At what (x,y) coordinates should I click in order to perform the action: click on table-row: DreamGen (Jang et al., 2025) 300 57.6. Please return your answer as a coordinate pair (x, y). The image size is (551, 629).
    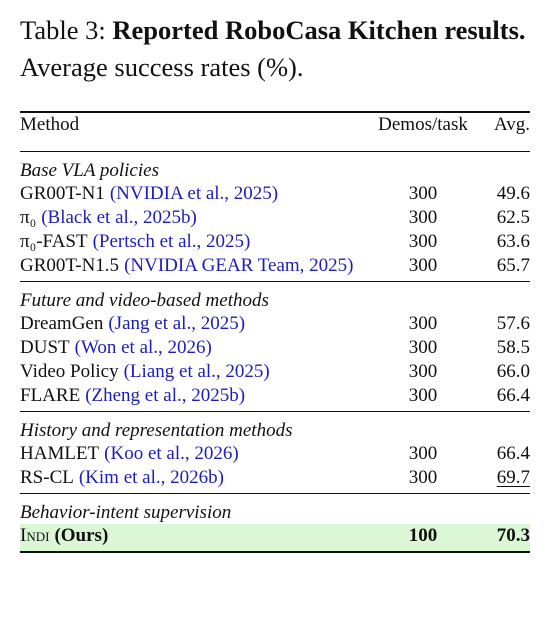
    Looking at the image, I should click on (275, 324).